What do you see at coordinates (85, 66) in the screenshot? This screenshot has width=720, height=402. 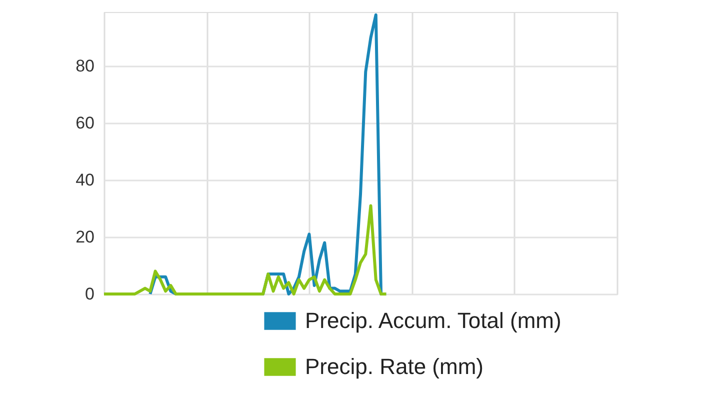 I see `y-tick-label: 80` at bounding box center [85, 66].